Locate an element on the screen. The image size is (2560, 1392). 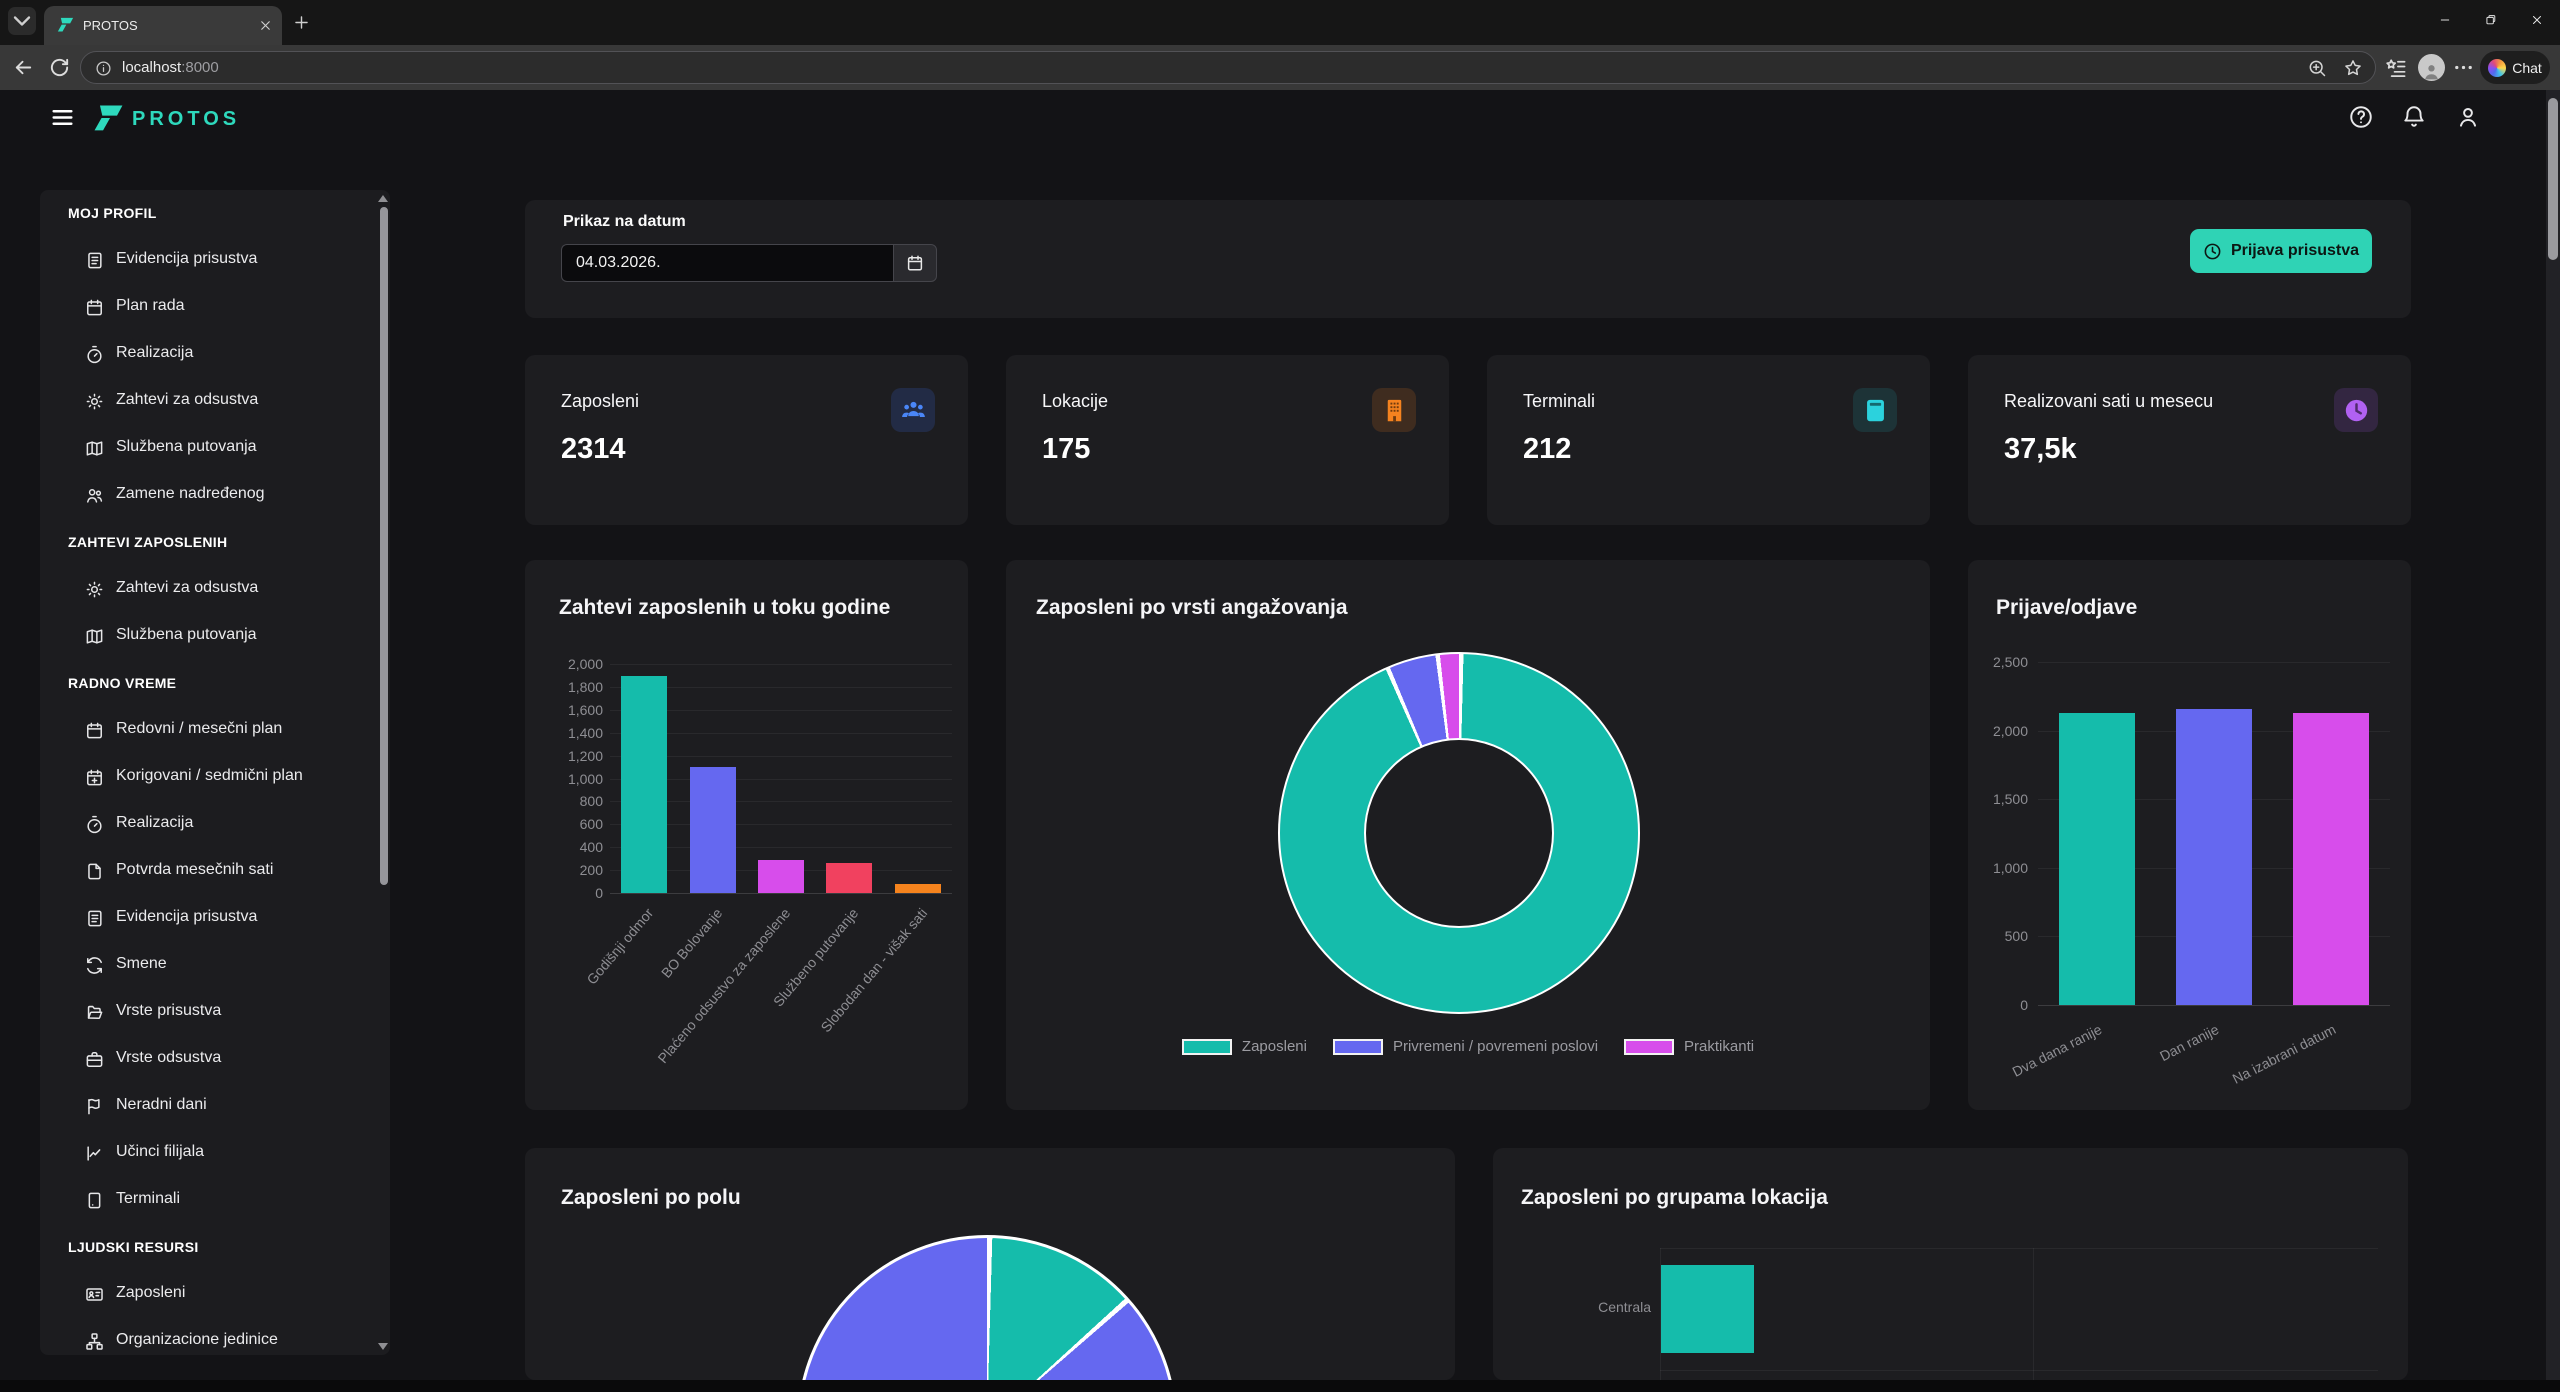
copilot-icon is located at coordinates (2497, 67).